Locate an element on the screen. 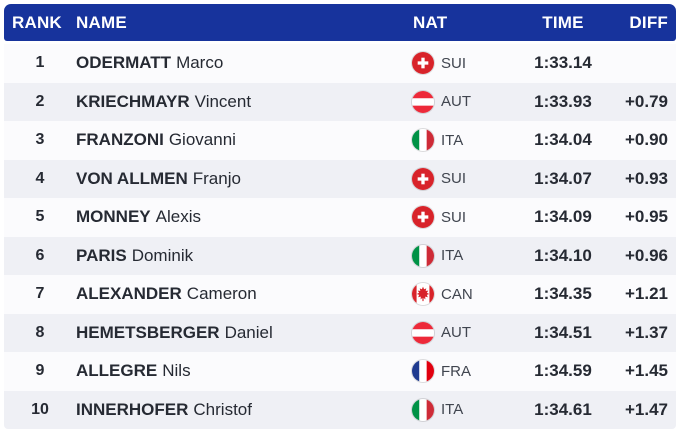  time-value: 1:34.35 is located at coordinates (563, 294).